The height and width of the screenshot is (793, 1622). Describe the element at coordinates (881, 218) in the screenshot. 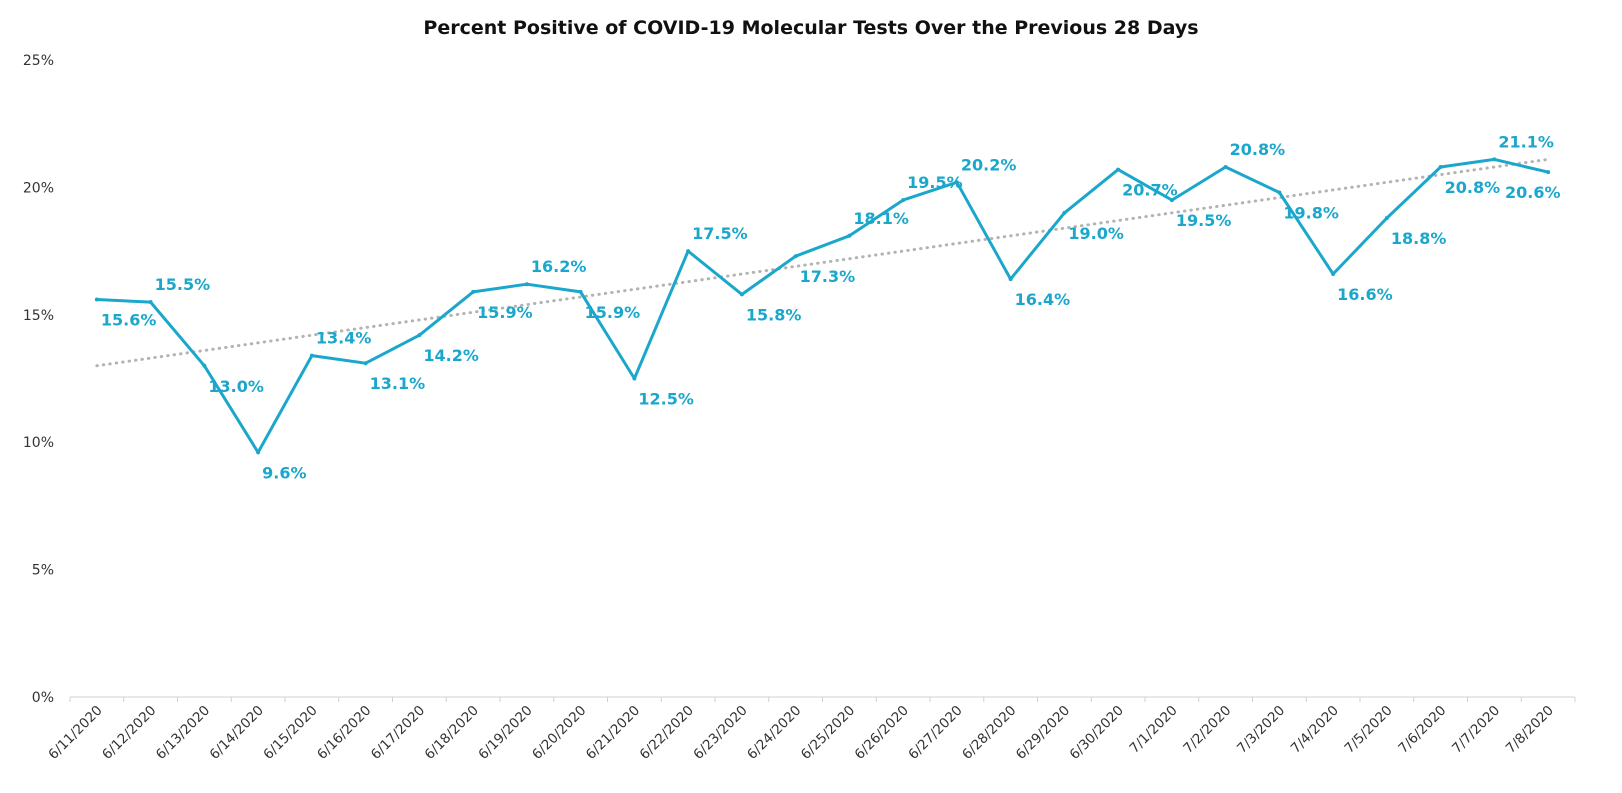

I see `data-label: 18.1%` at that location.